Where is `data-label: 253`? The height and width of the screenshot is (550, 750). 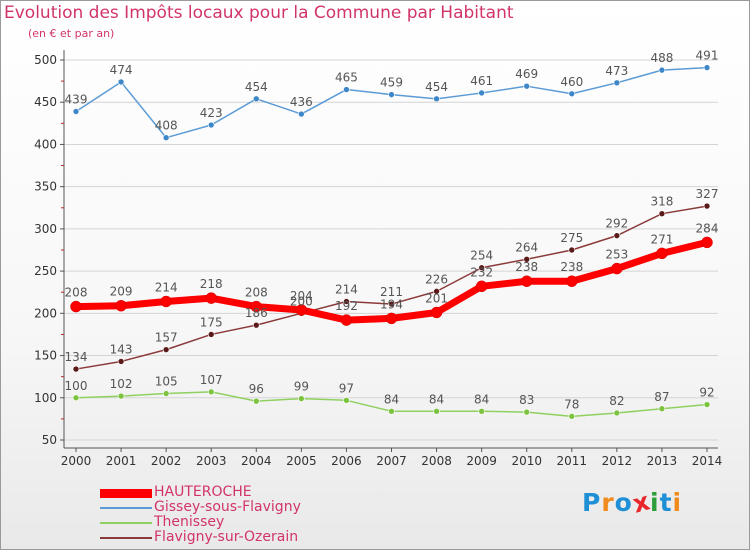 data-label: 253 is located at coordinates (616, 255).